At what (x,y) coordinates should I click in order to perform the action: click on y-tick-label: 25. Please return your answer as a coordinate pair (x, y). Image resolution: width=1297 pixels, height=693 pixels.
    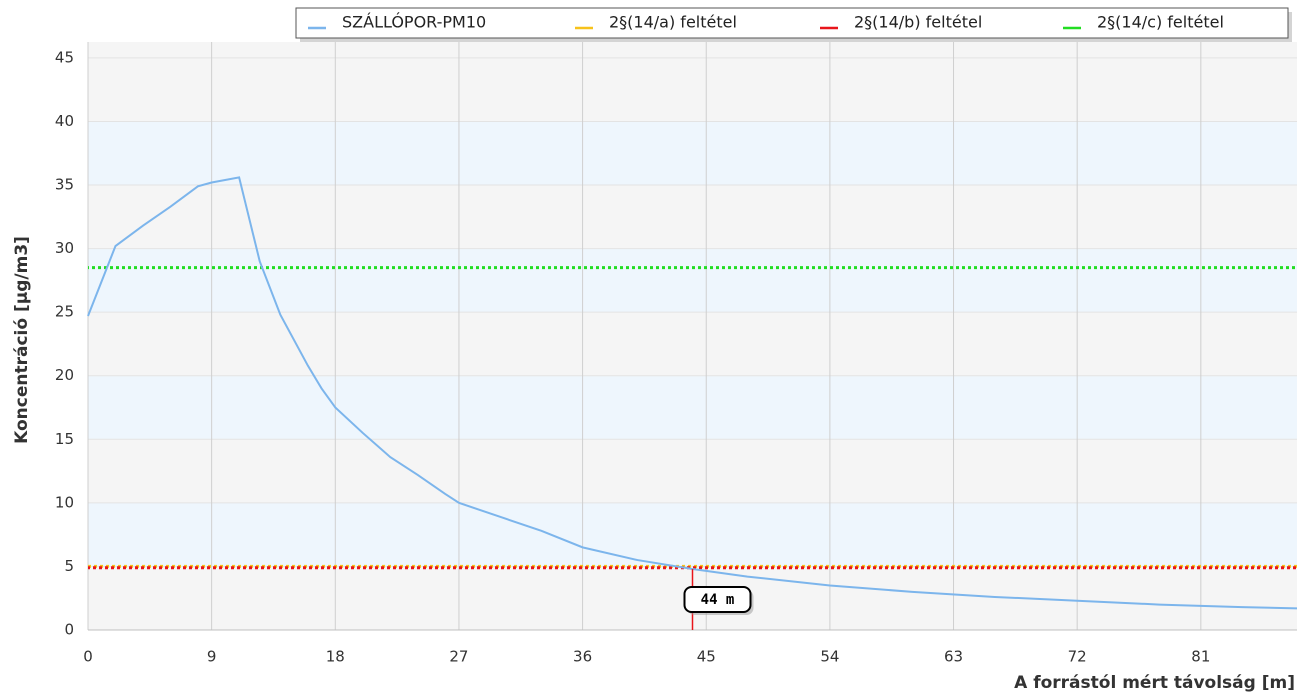
    Looking at the image, I should click on (64, 312).